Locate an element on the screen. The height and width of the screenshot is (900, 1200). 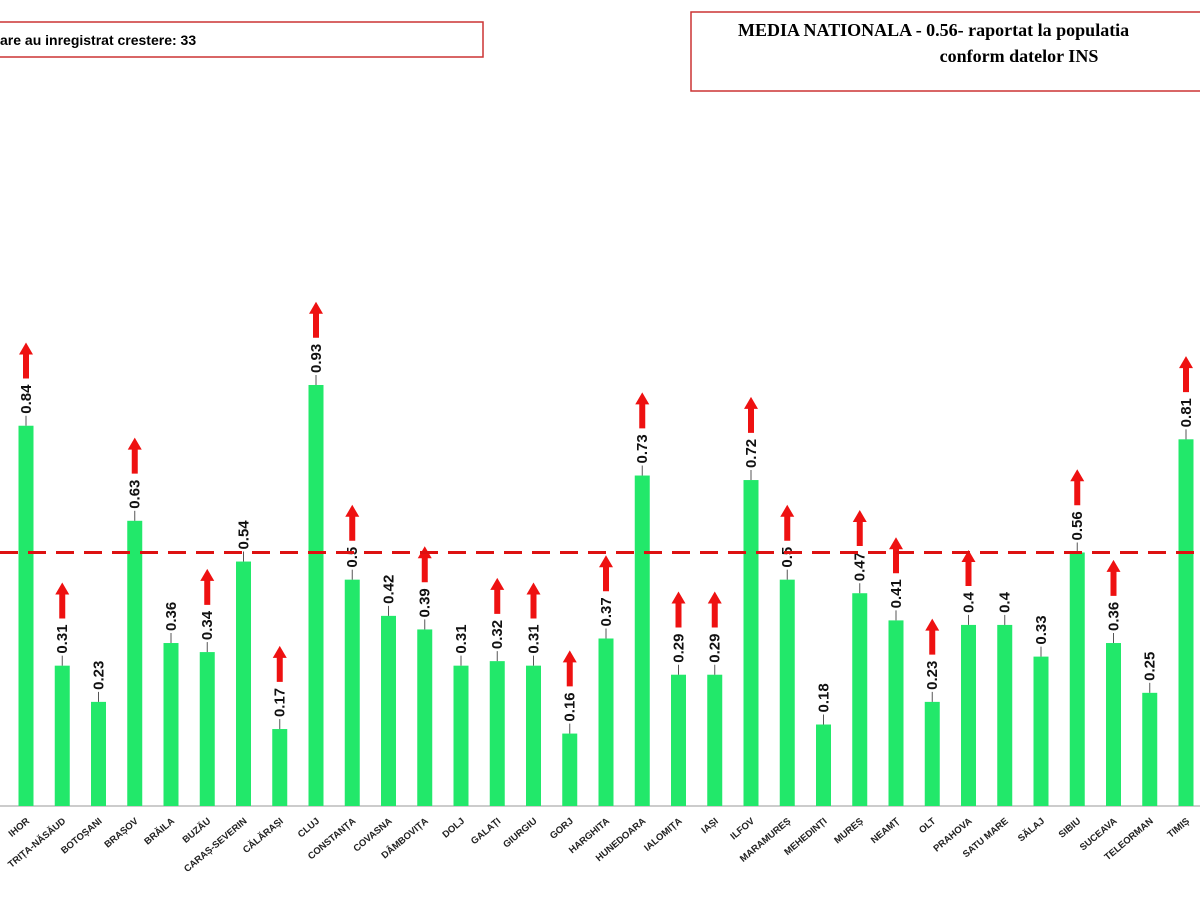
x-tick-label: IHOR is located at coordinates (19, 828).